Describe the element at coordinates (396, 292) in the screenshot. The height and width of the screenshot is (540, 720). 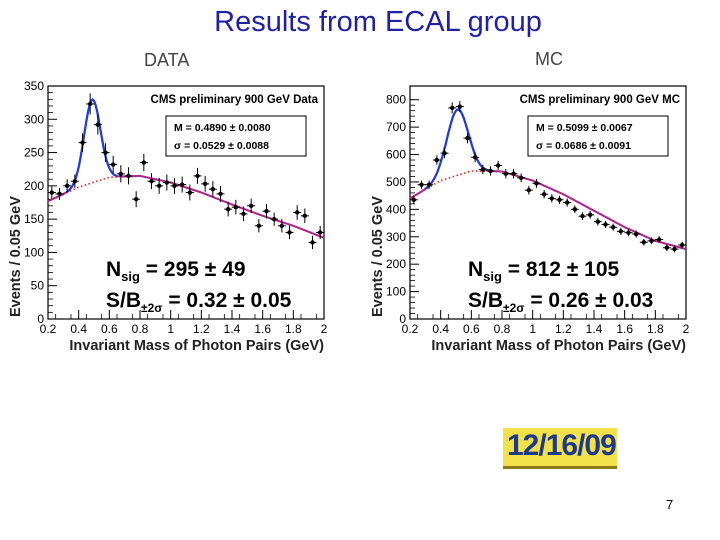
I see `y-tick-label: 100` at that location.